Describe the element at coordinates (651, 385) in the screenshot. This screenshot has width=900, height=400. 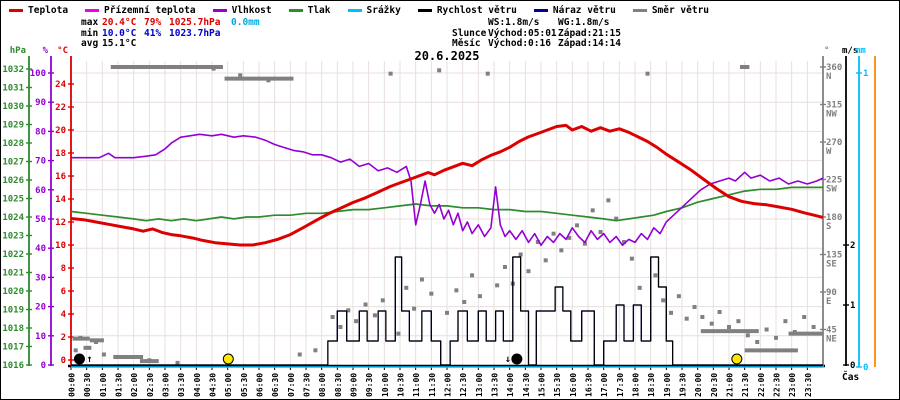
I see `axis-tick-label: 18:30` at that location.